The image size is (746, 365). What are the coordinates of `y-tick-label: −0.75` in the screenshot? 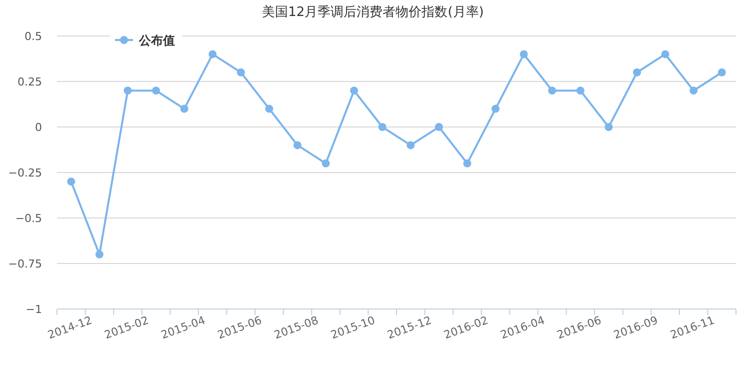 It's located at (25, 264).